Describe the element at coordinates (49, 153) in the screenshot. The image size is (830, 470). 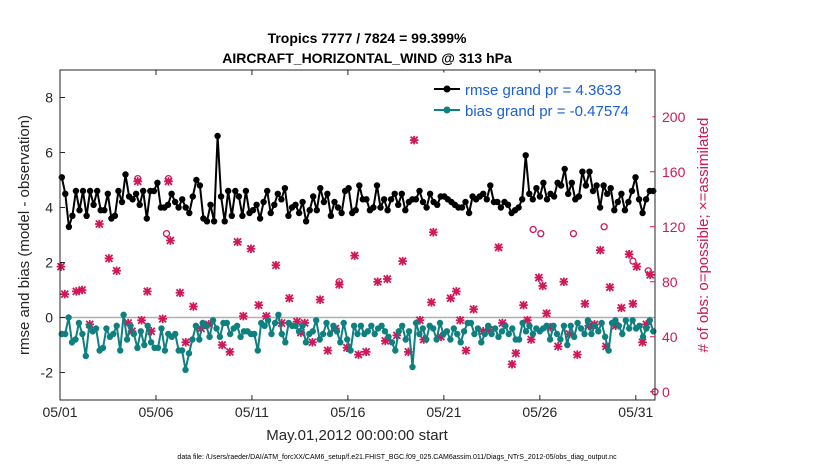
I see `y-left-tick-label: 6` at that location.